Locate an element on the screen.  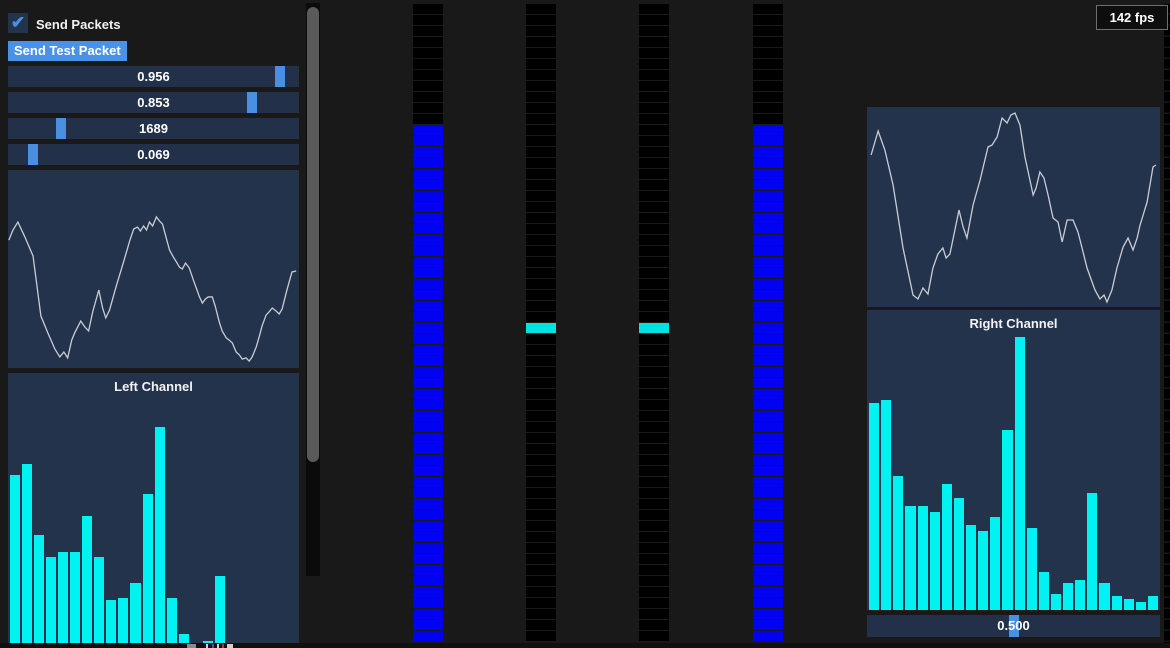
slider-1-handle is located at coordinates (280, 76).